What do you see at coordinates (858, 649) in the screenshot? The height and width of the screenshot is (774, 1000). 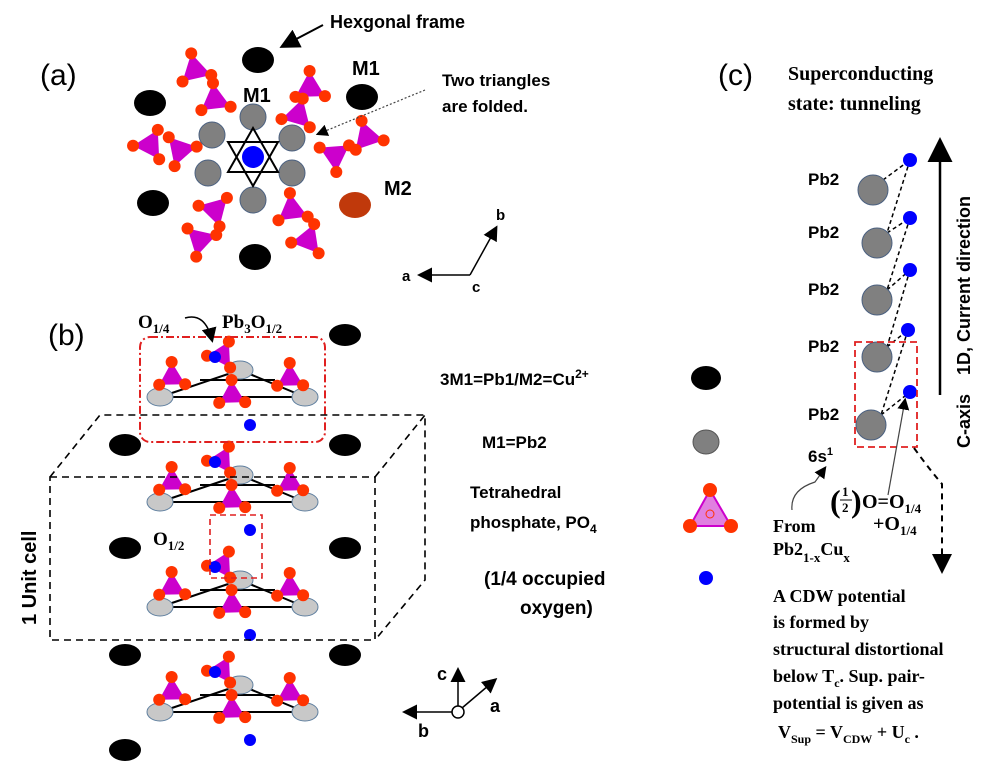 I see `svg-text: structural distortional` at bounding box center [858, 649].